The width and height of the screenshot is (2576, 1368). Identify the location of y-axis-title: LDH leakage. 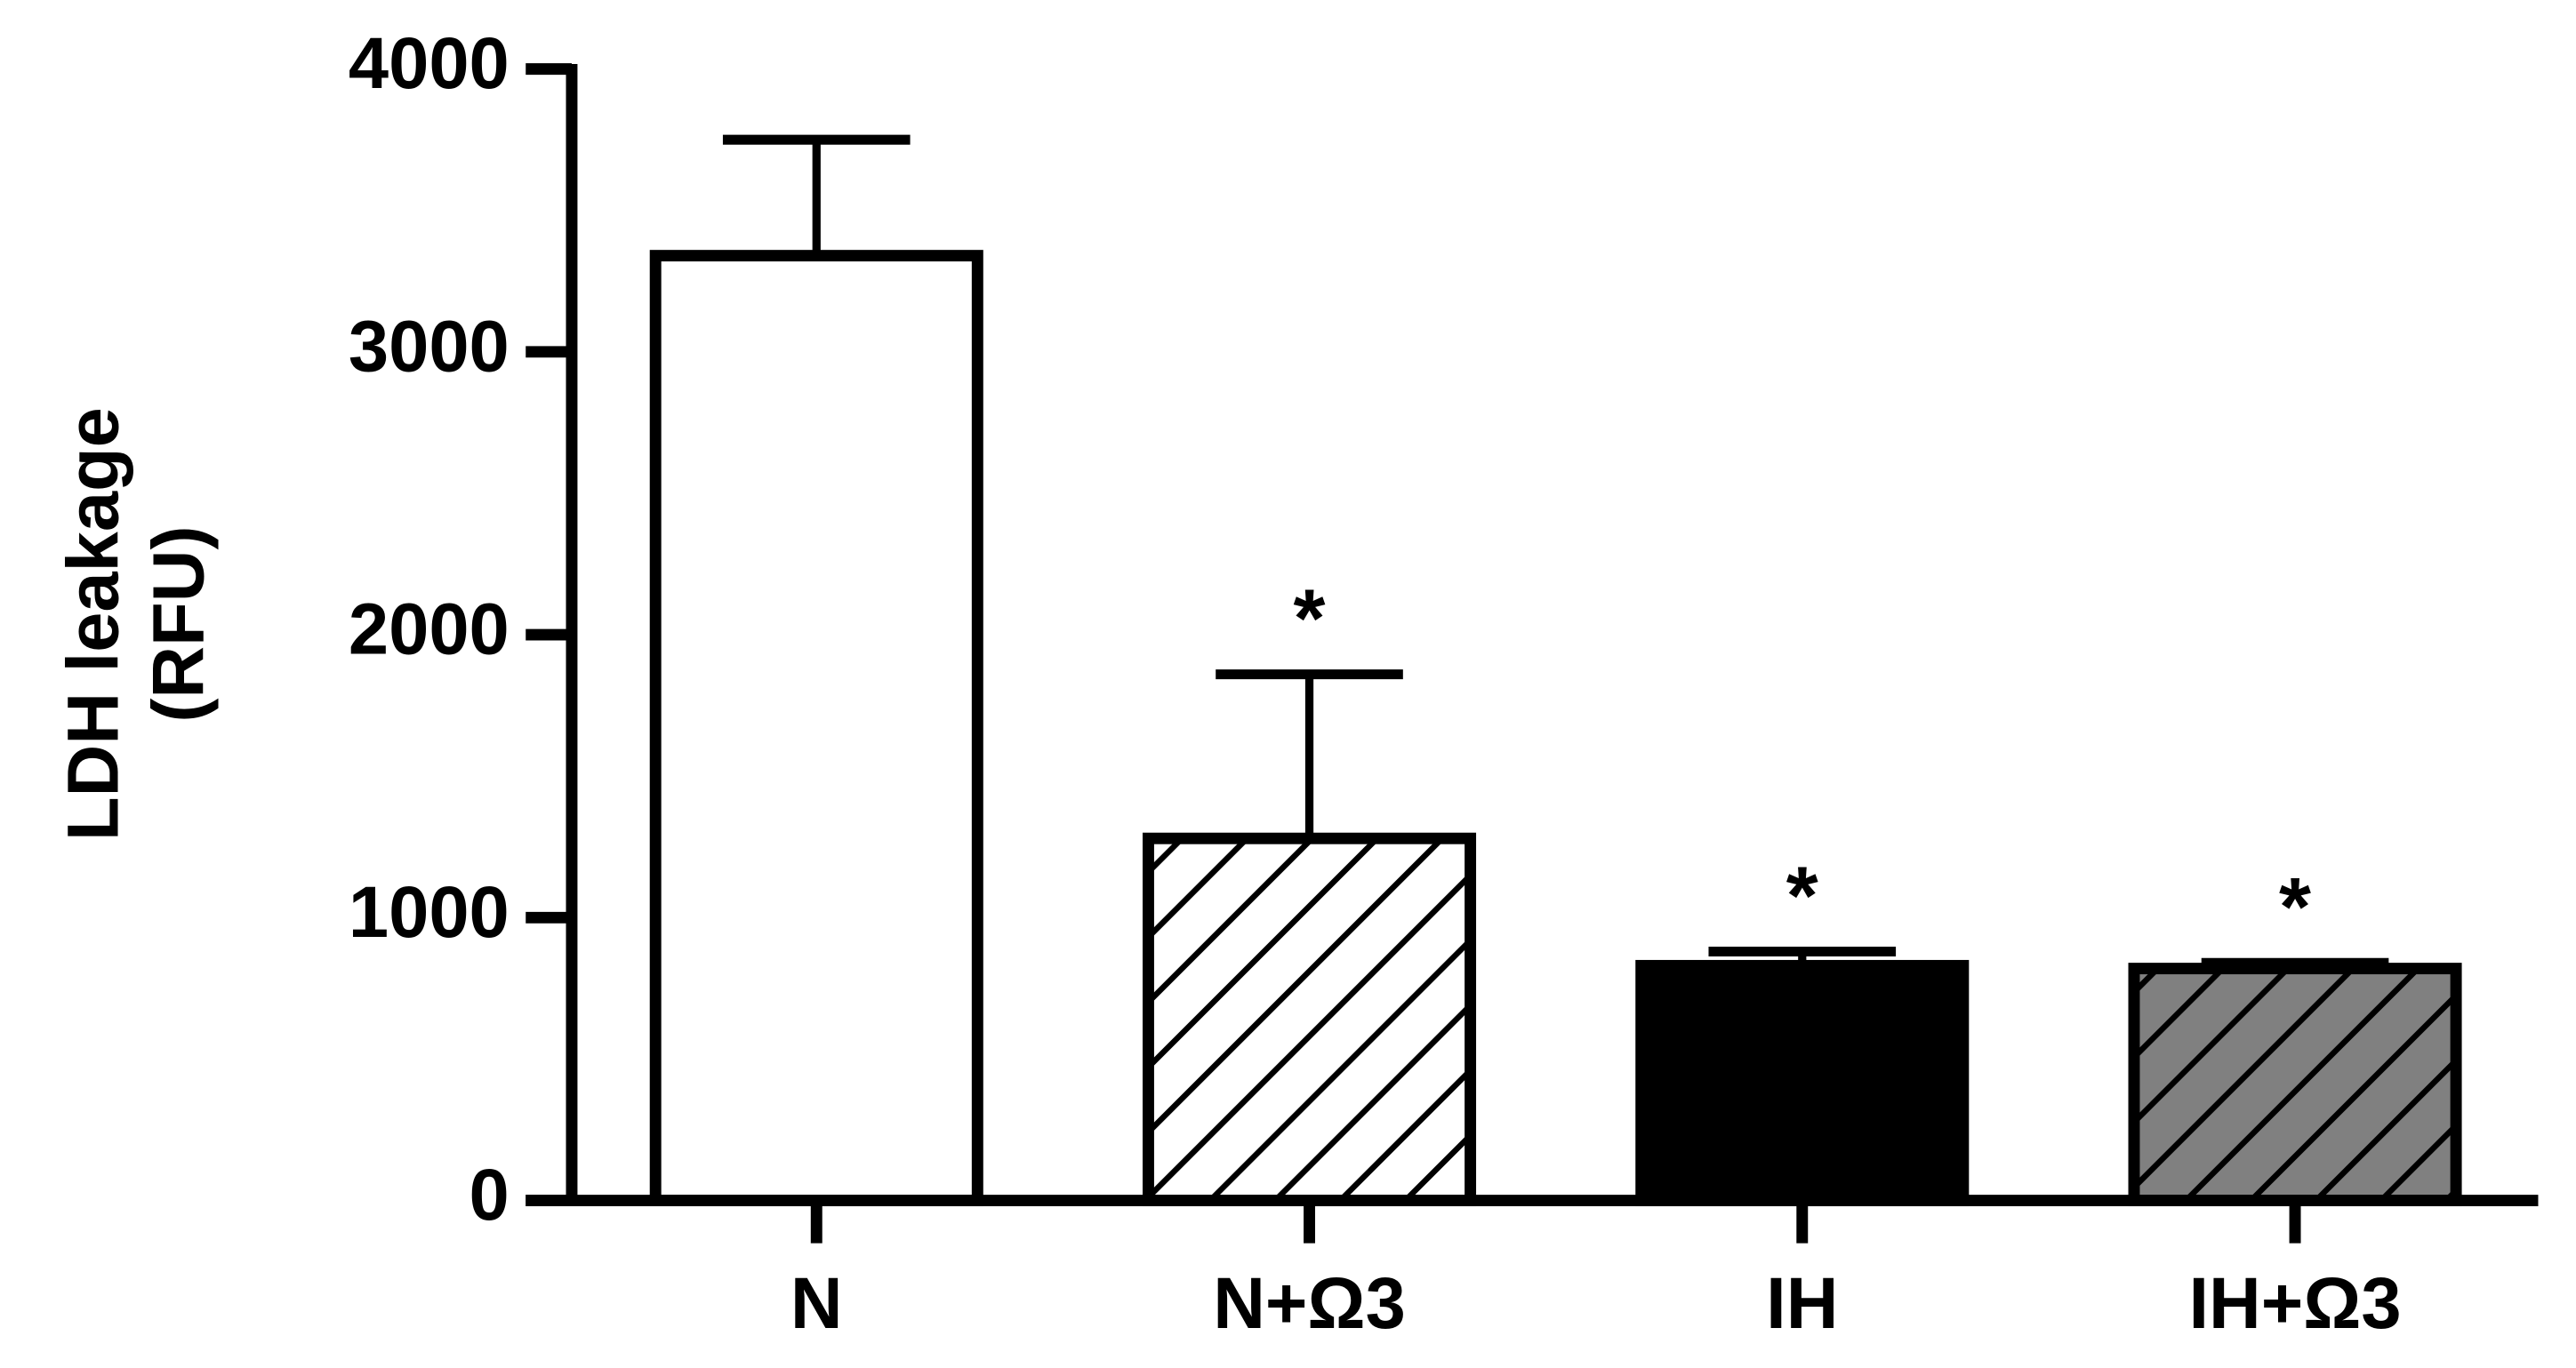
(92, 624).